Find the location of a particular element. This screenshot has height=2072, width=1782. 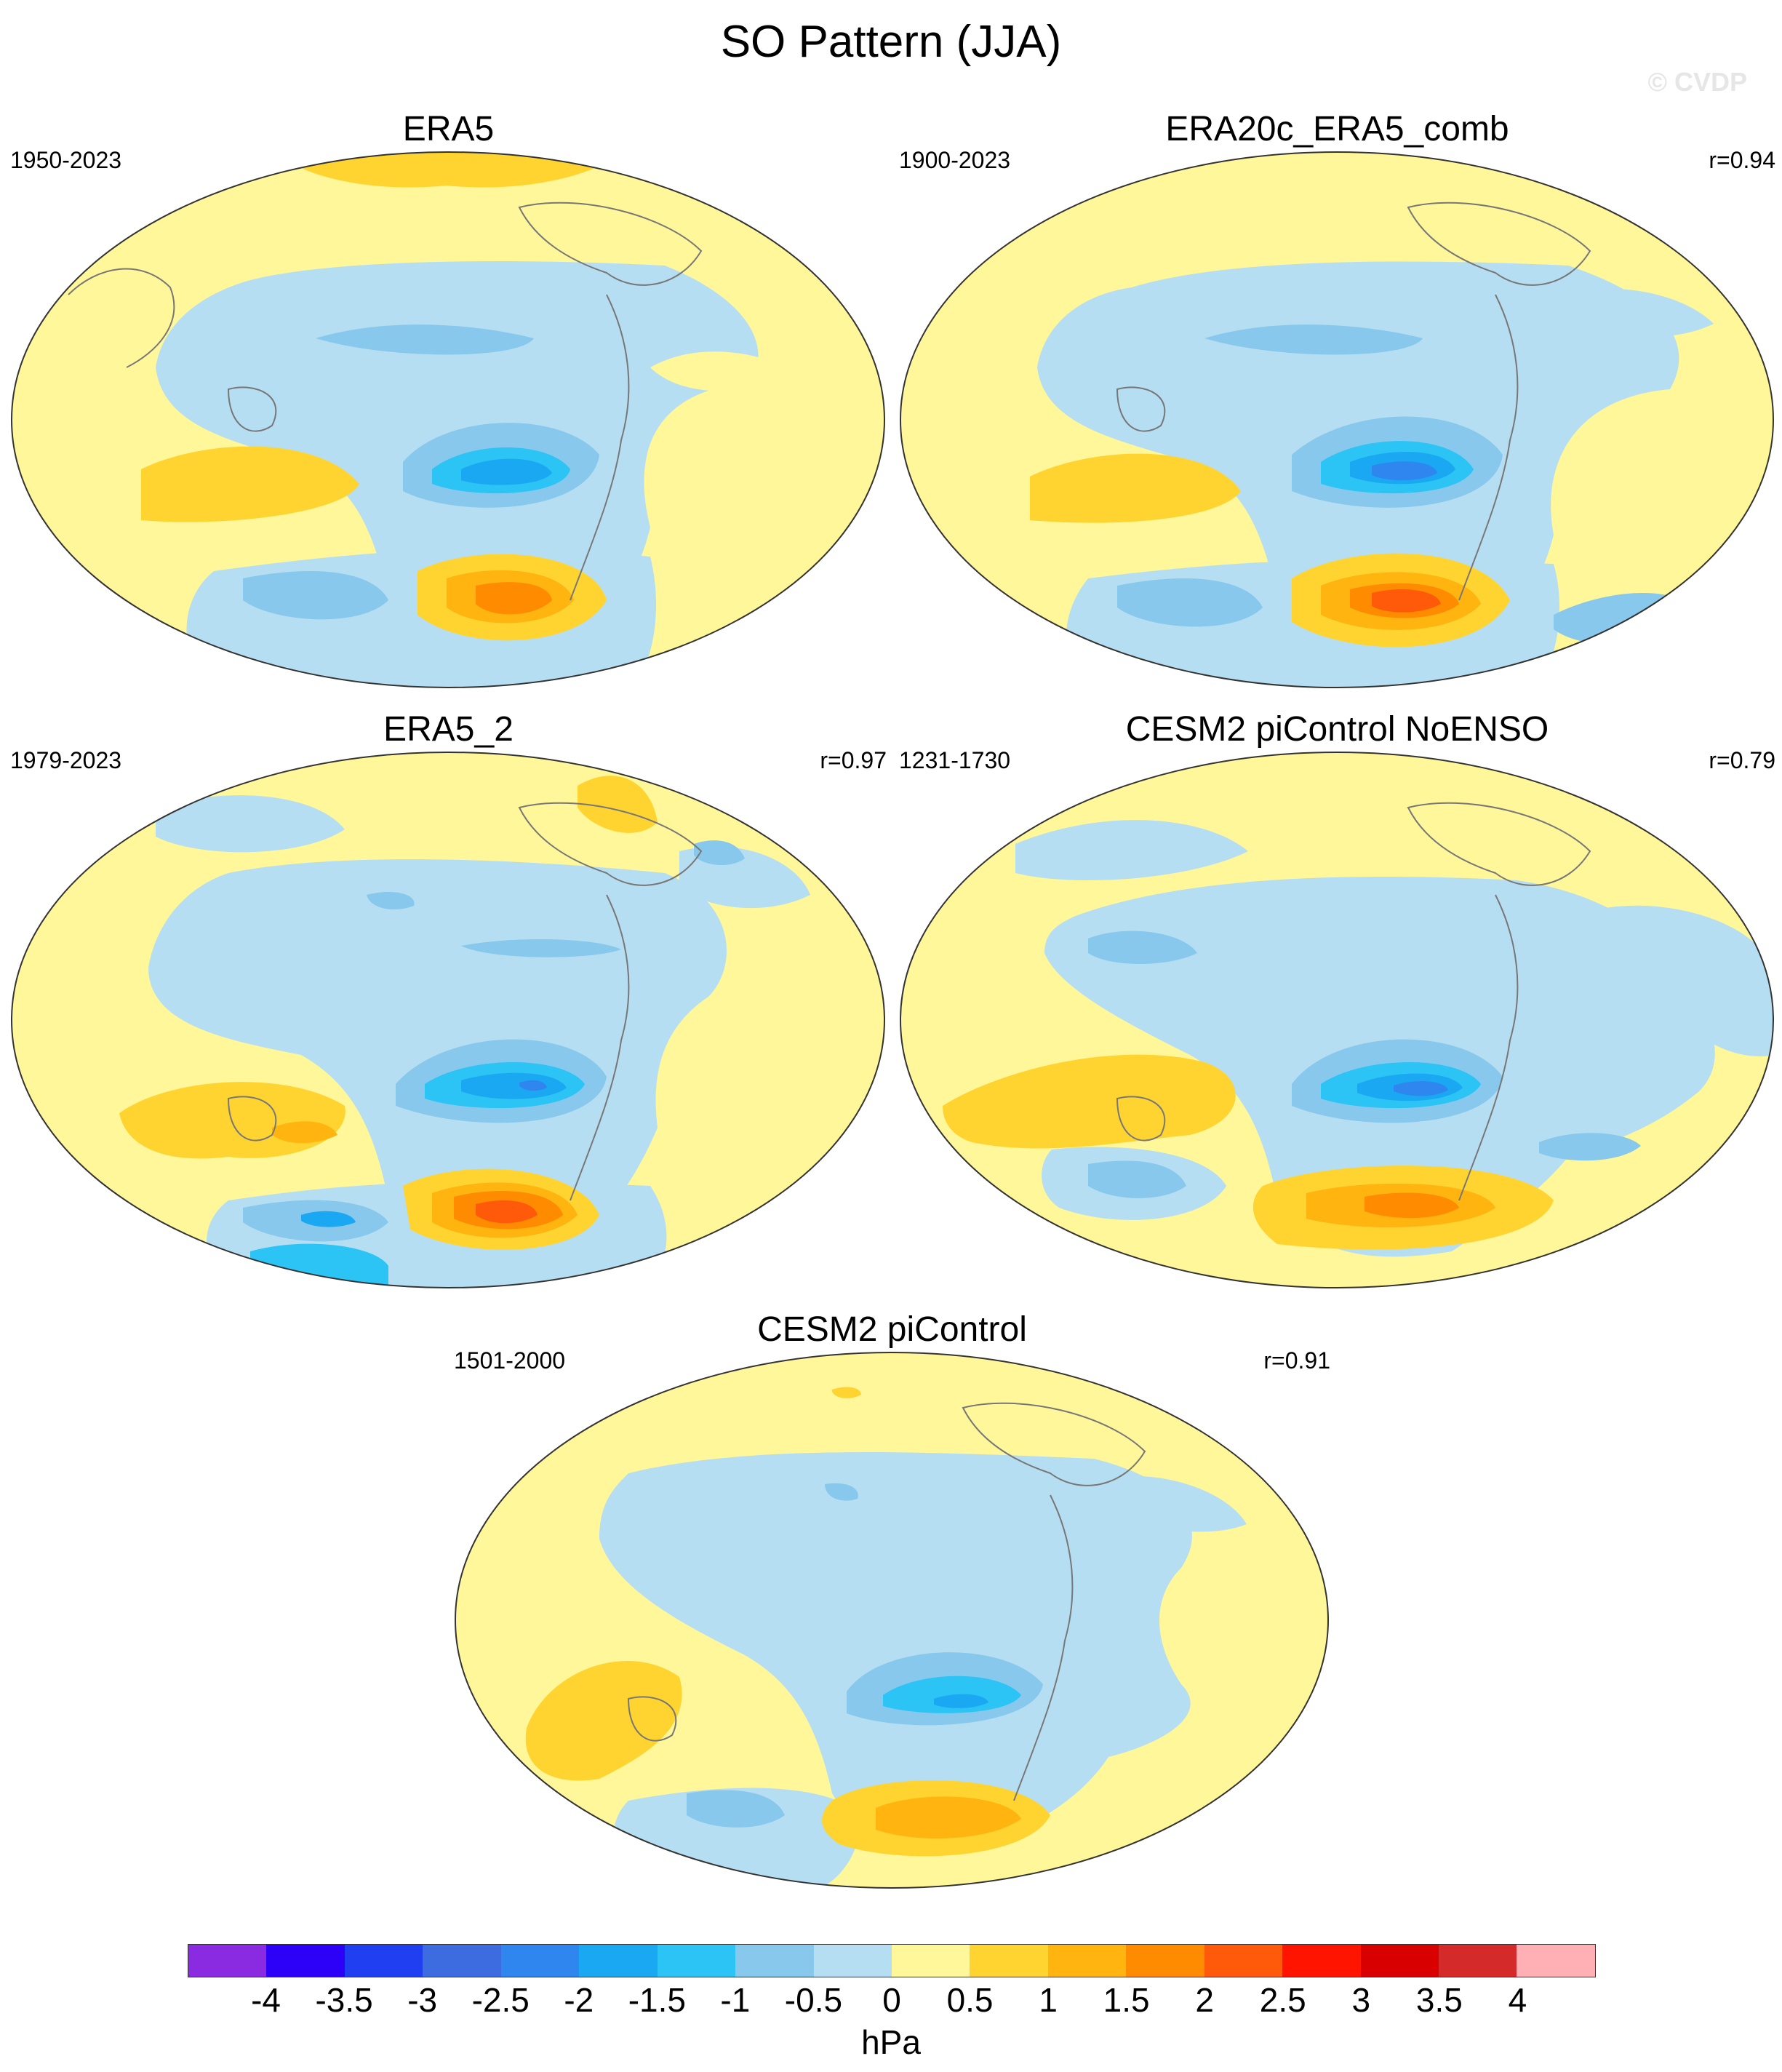

colorbar-tick-label: 3 is located at coordinates (1361, 2000).